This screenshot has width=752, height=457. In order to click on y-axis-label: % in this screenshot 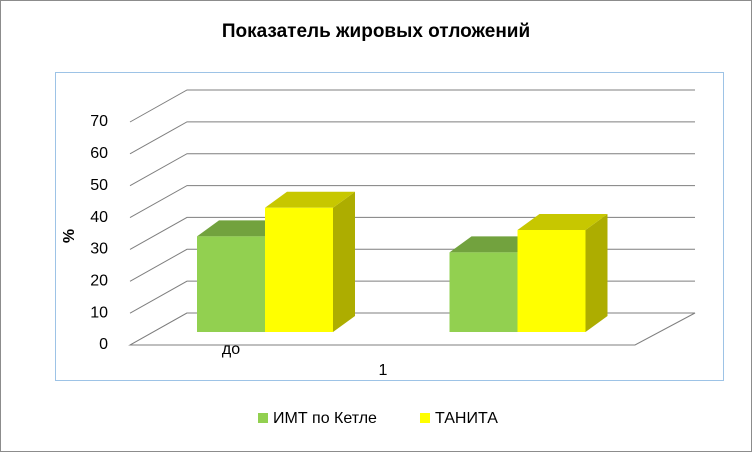, I will do `click(69, 236)`.